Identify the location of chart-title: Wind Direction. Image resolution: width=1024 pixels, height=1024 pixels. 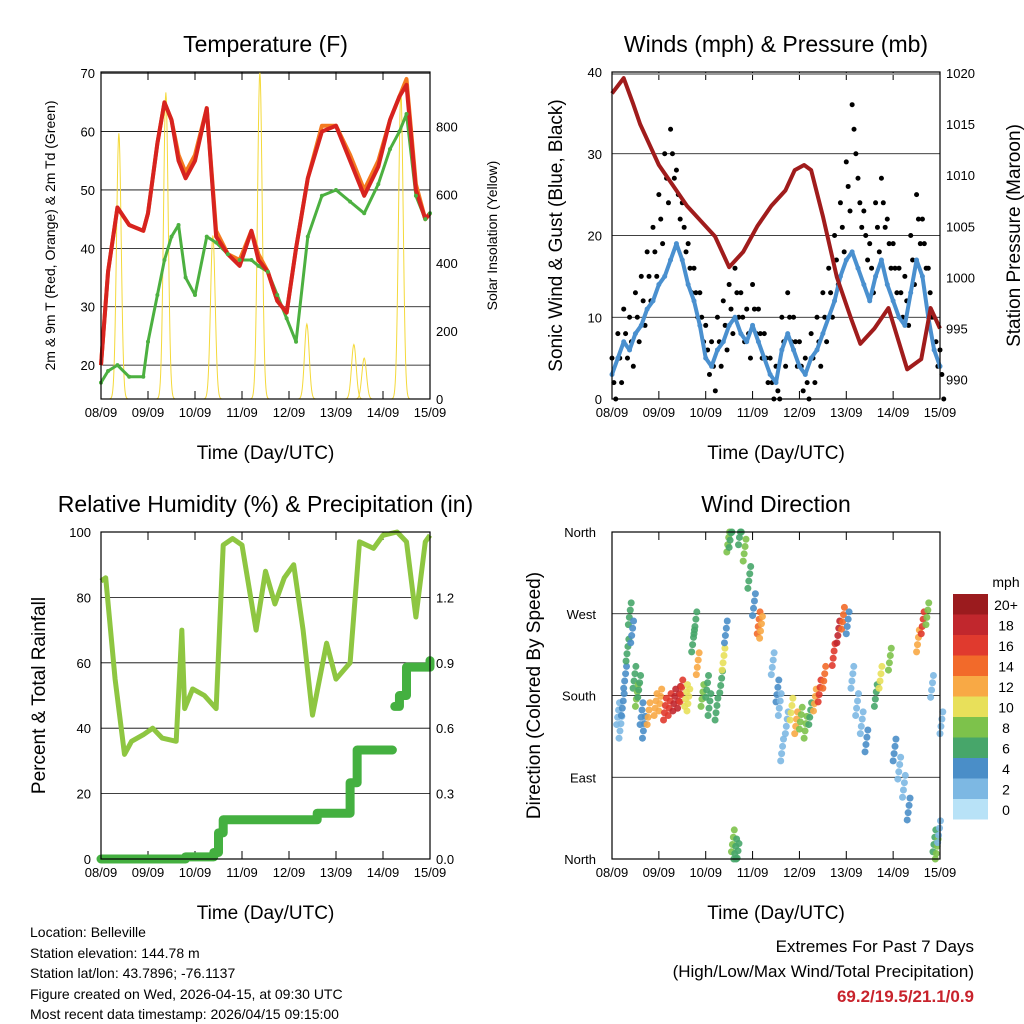
(776, 504).